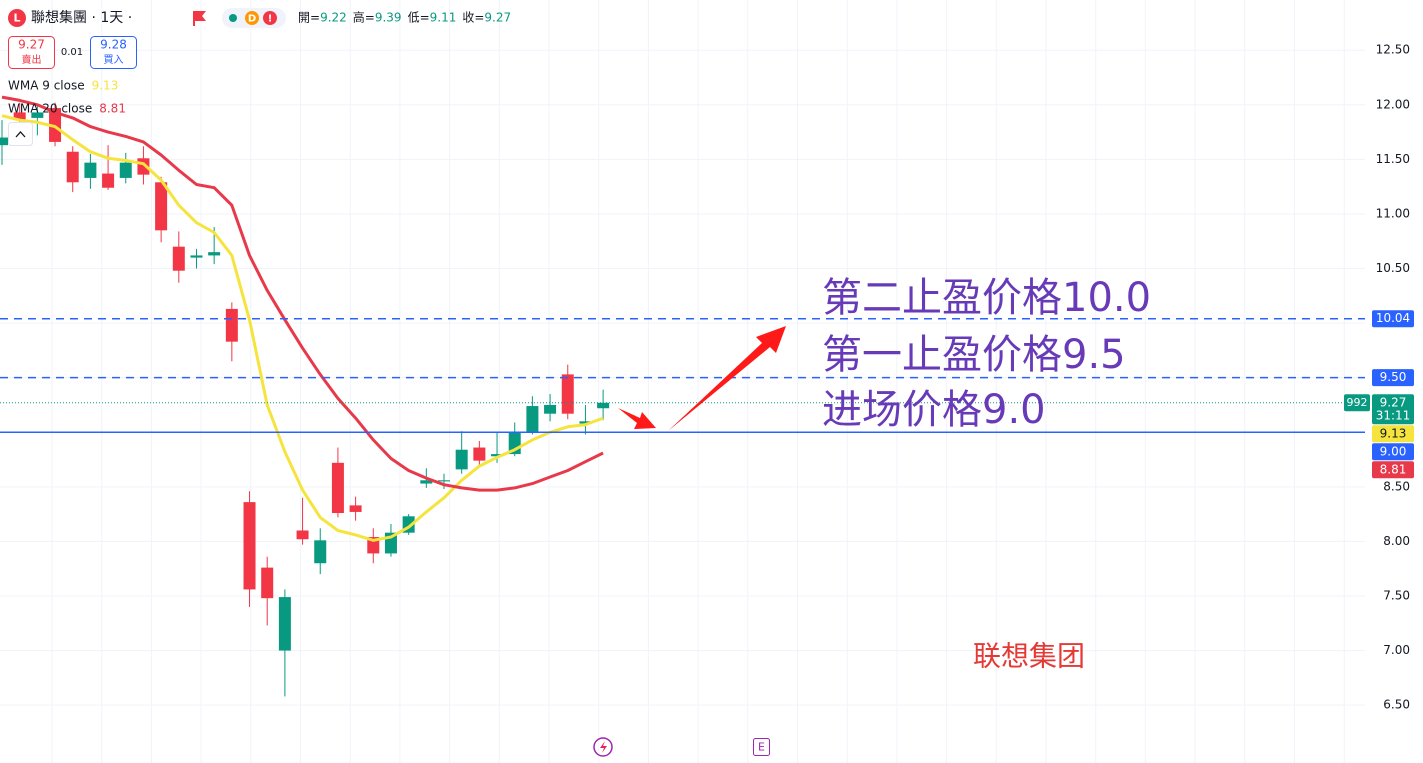 This screenshot has width=1423, height=763. I want to click on price-label: 9.50, so click(1393, 377).